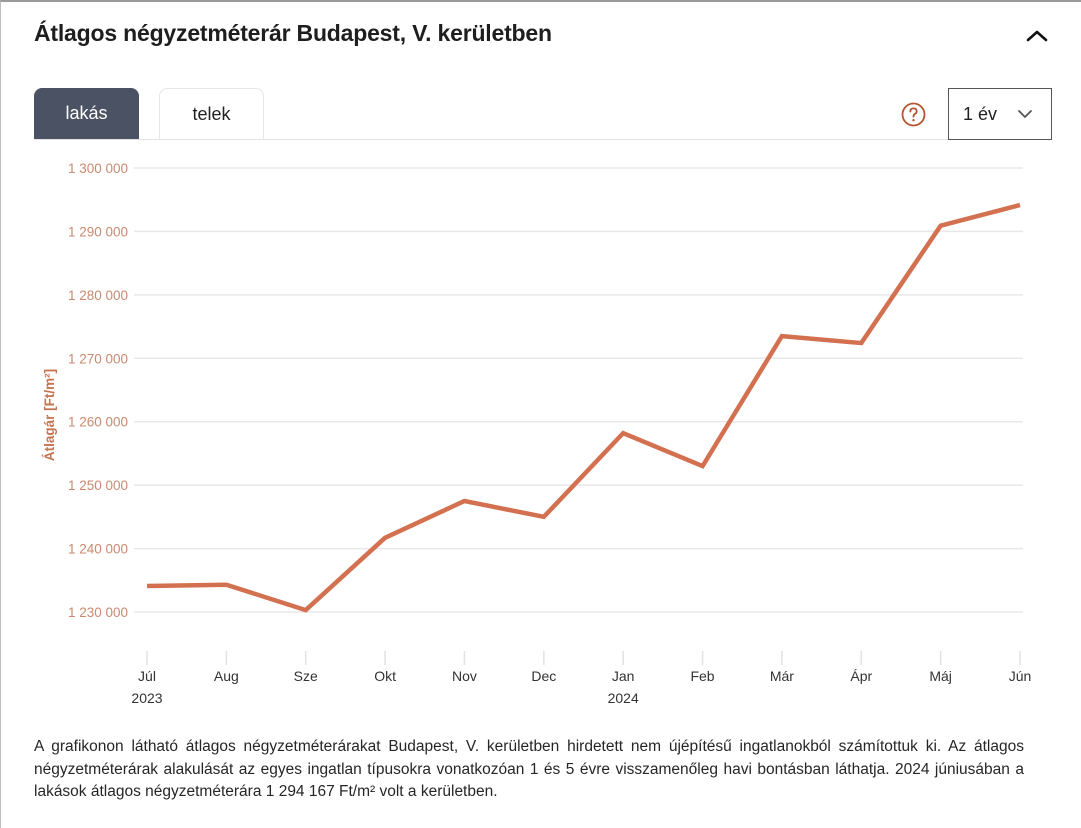  I want to click on y-tick-label: 1 280 000, so click(98, 295).